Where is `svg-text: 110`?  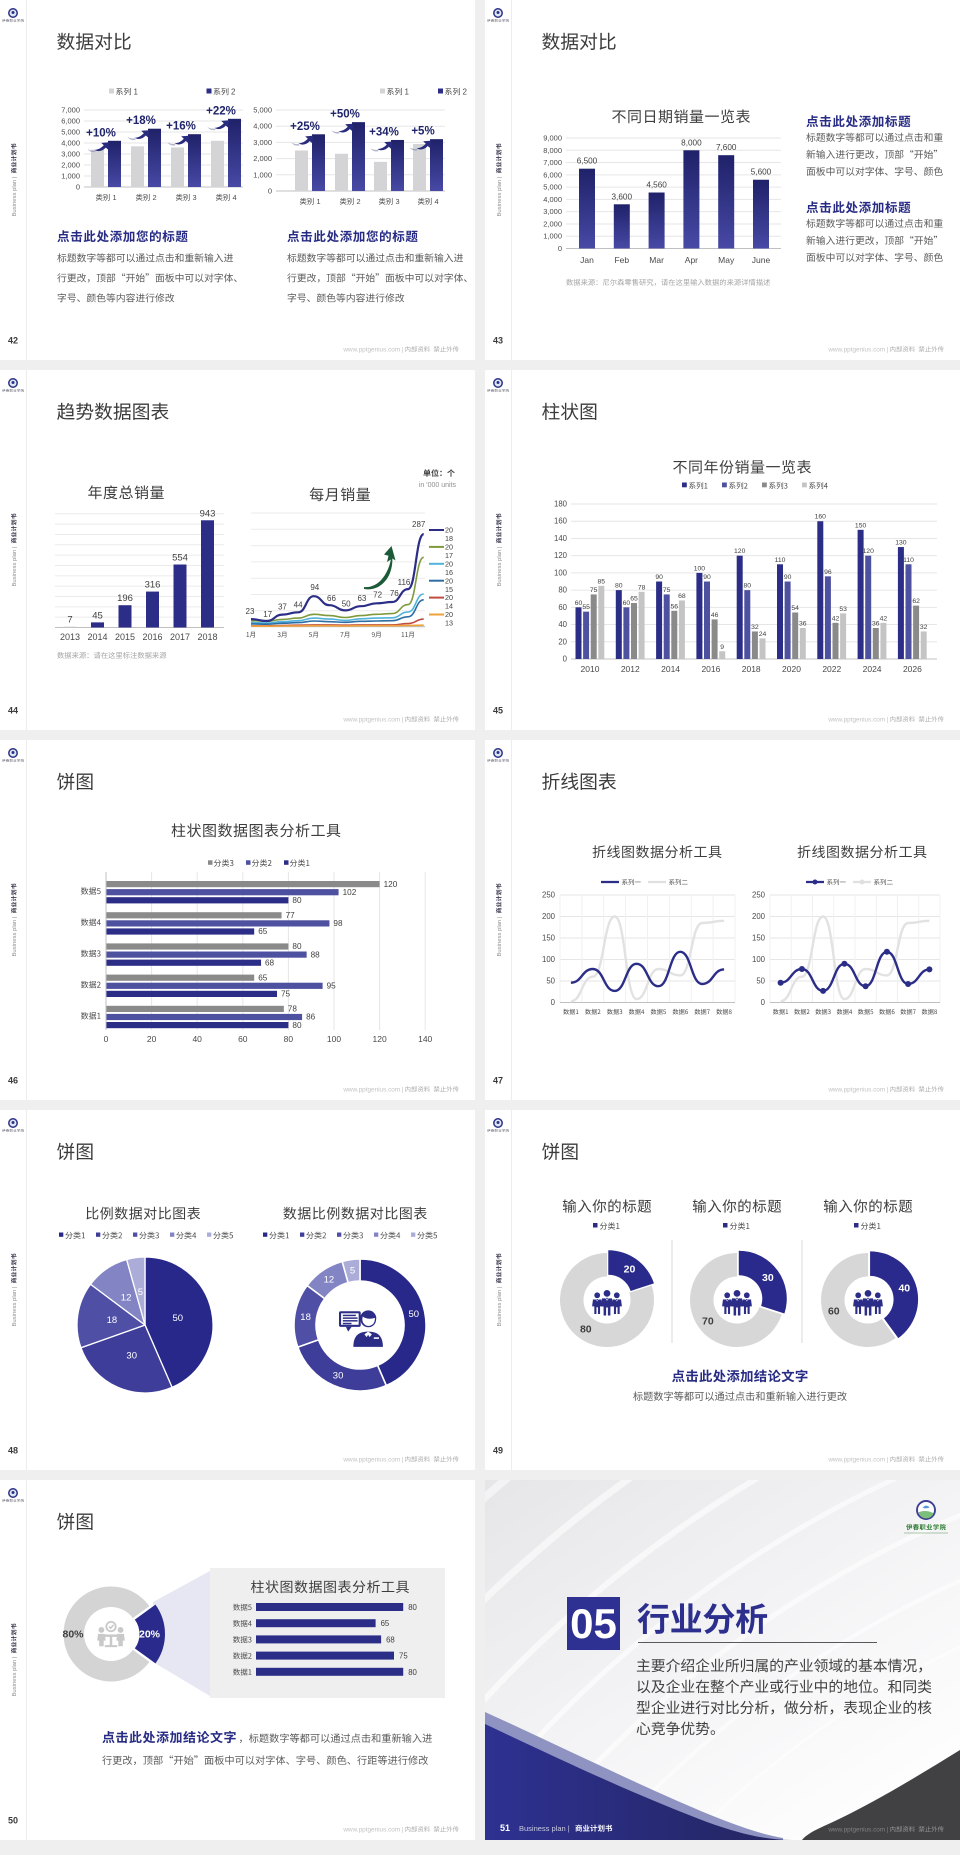 svg-text: 110 is located at coordinates (780, 560).